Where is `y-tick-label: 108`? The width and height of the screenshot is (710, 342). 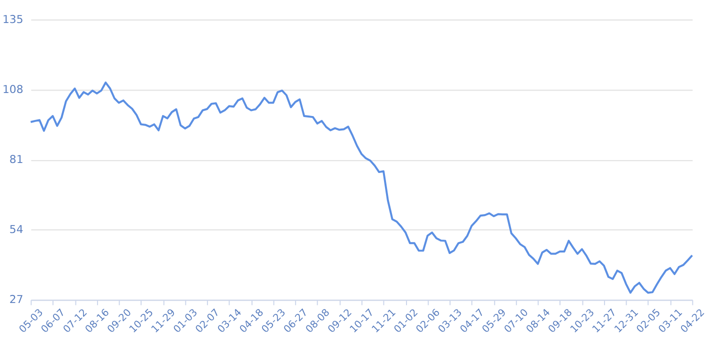
y-tick-label: 108 is located at coordinates (13, 89).